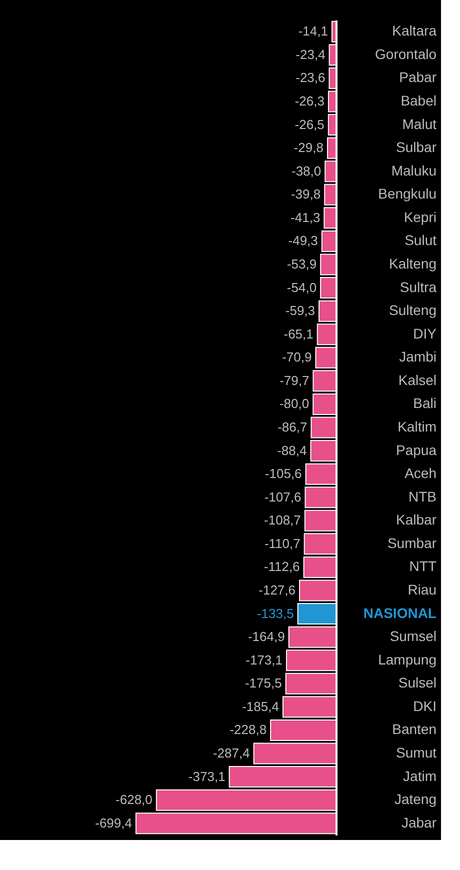 This screenshot has height=870, width=460. Describe the element at coordinates (305, 217) in the screenshot. I see `data-label: -41,3` at that location.